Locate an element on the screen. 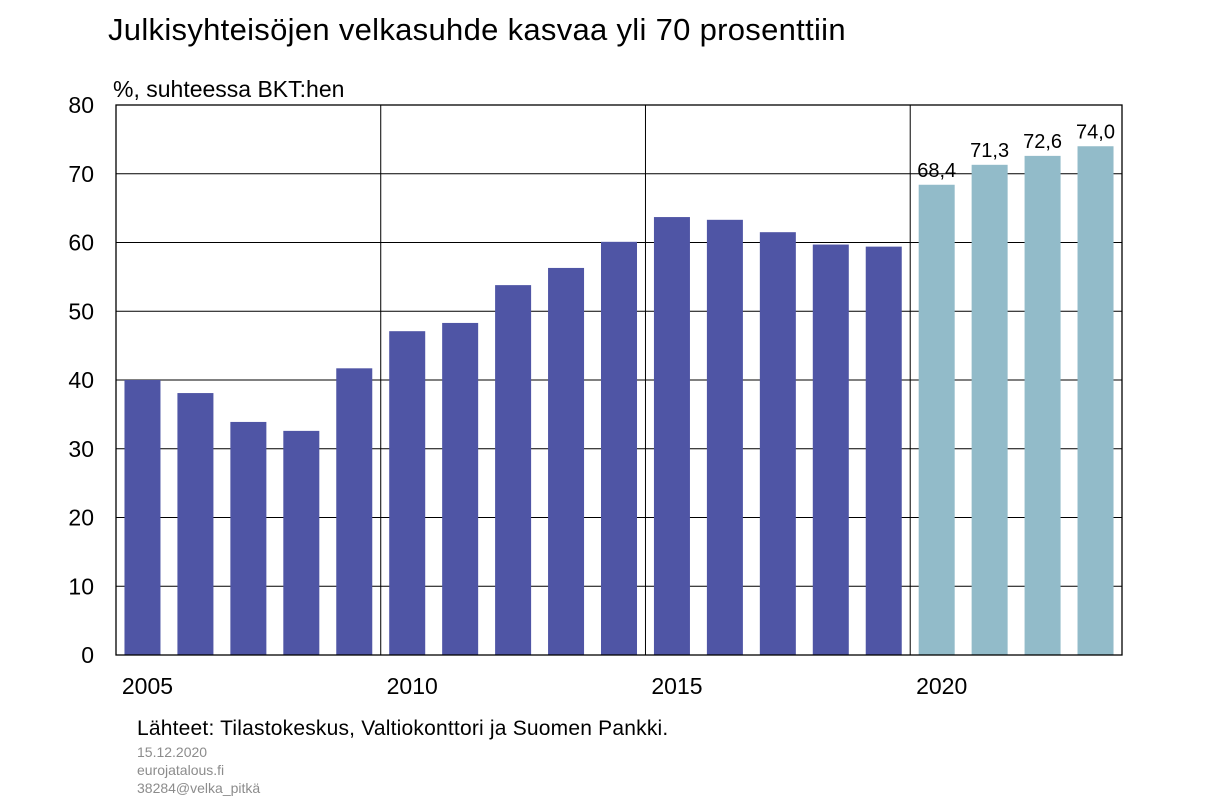 This screenshot has height=798, width=1218. y-tick-label: 20 is located at coordinates (81, 518).